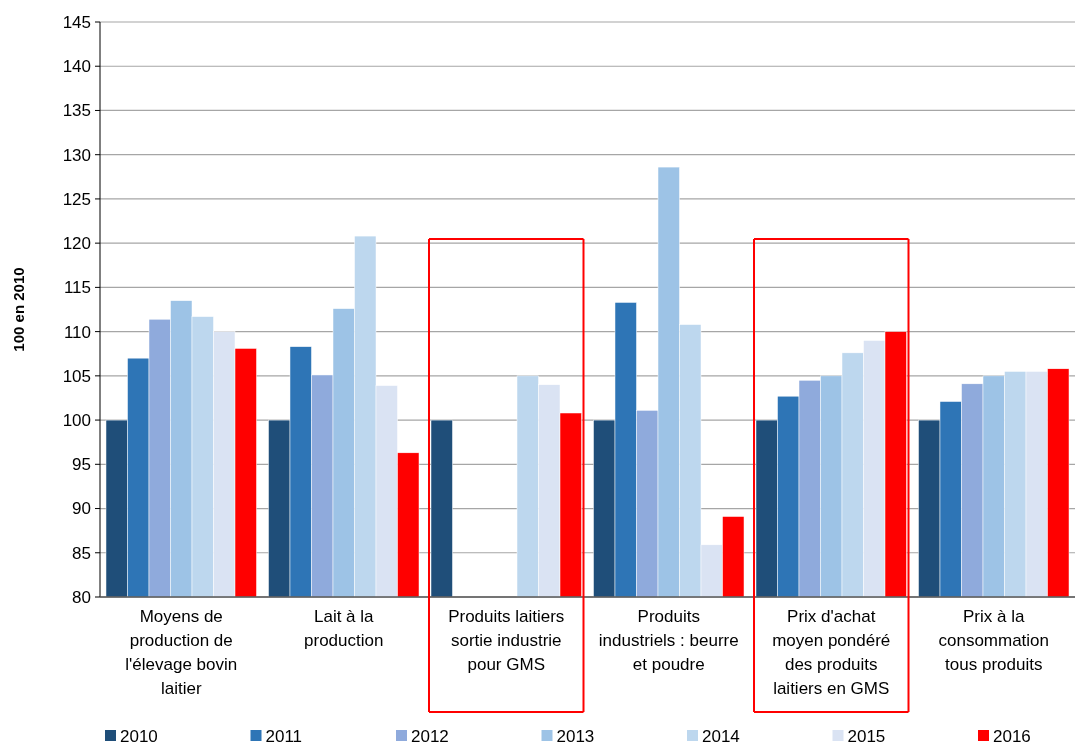 The image size is (1076, 745). I want to click on y-tick-label: 115, so click(77, 288).